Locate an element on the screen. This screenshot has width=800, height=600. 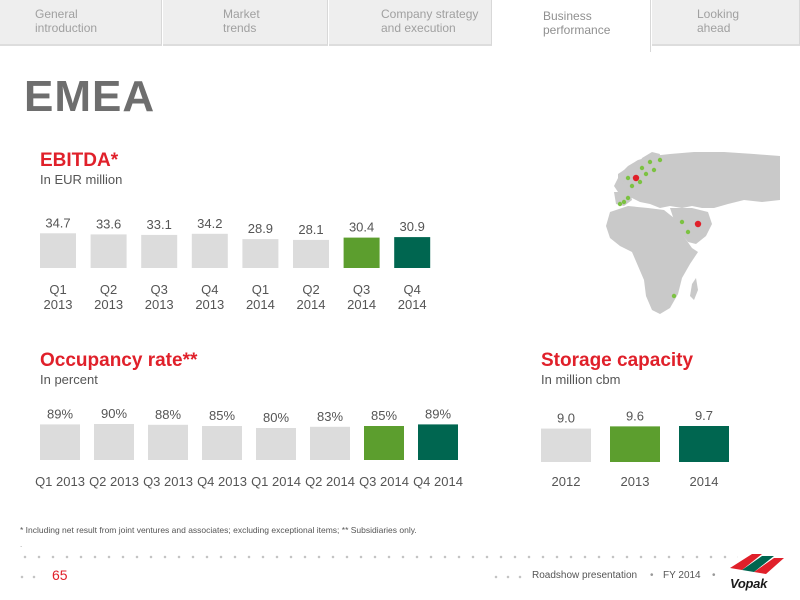
tab-company-strategy: Company strategy and execution is located at coordinates (410, 23).